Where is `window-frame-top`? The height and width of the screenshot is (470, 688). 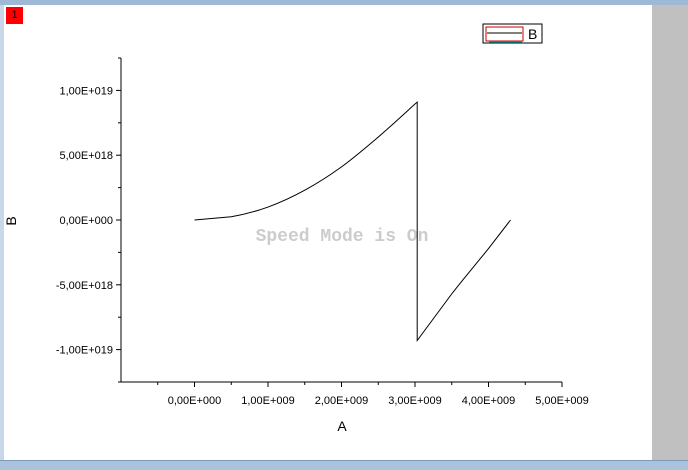 window-frame-top is located at coordinates (344, 2).